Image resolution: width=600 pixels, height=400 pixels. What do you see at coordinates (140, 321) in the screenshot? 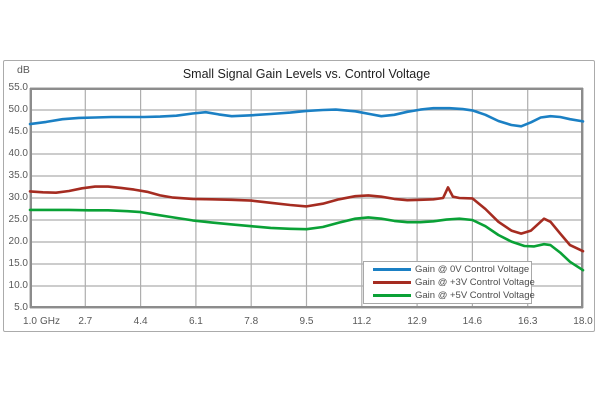
I see `x-tick-label: 4.4` at bounding box center [140, 321].